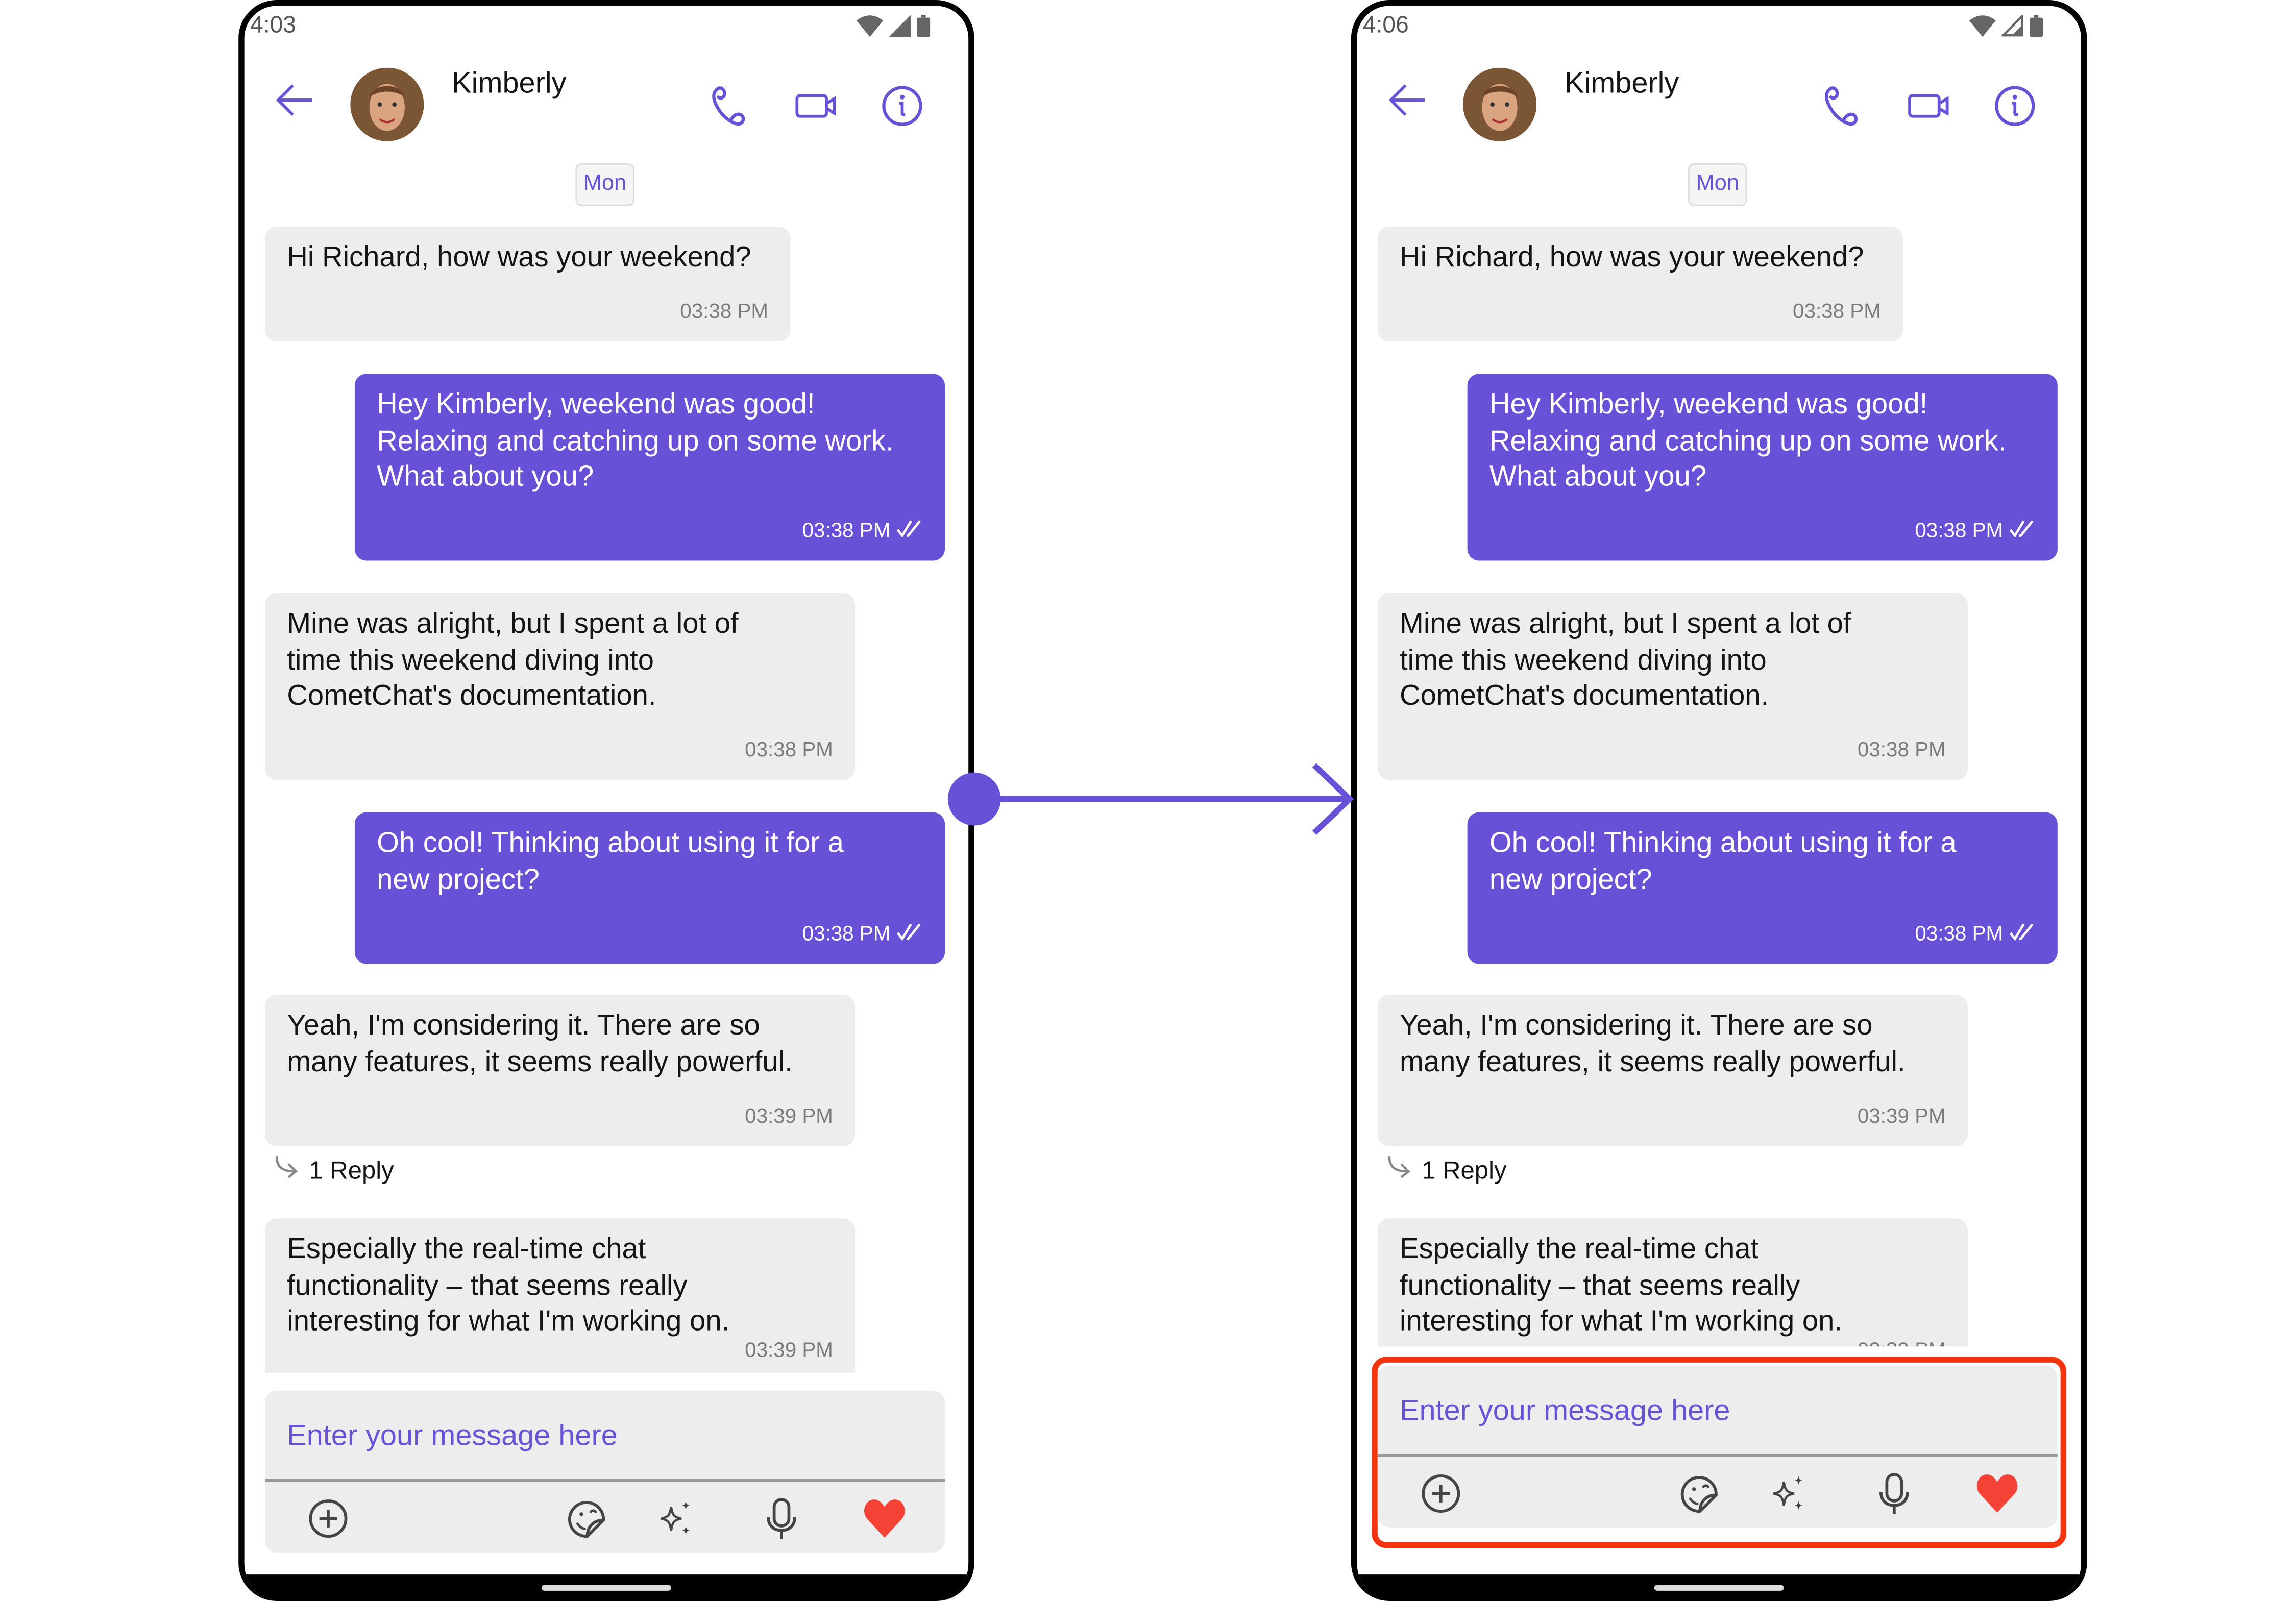 This screenshot has height=1601, width=2296. I want to click on status-icons, so click(894, 29).